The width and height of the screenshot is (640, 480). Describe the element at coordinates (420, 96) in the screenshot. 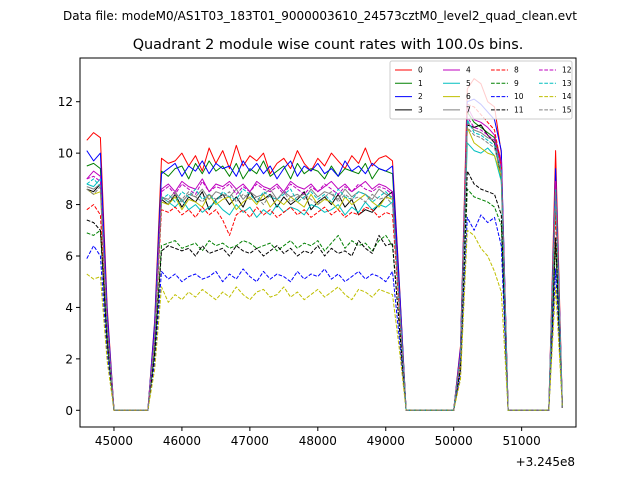

I see `legend-label-2: 2` at that location.